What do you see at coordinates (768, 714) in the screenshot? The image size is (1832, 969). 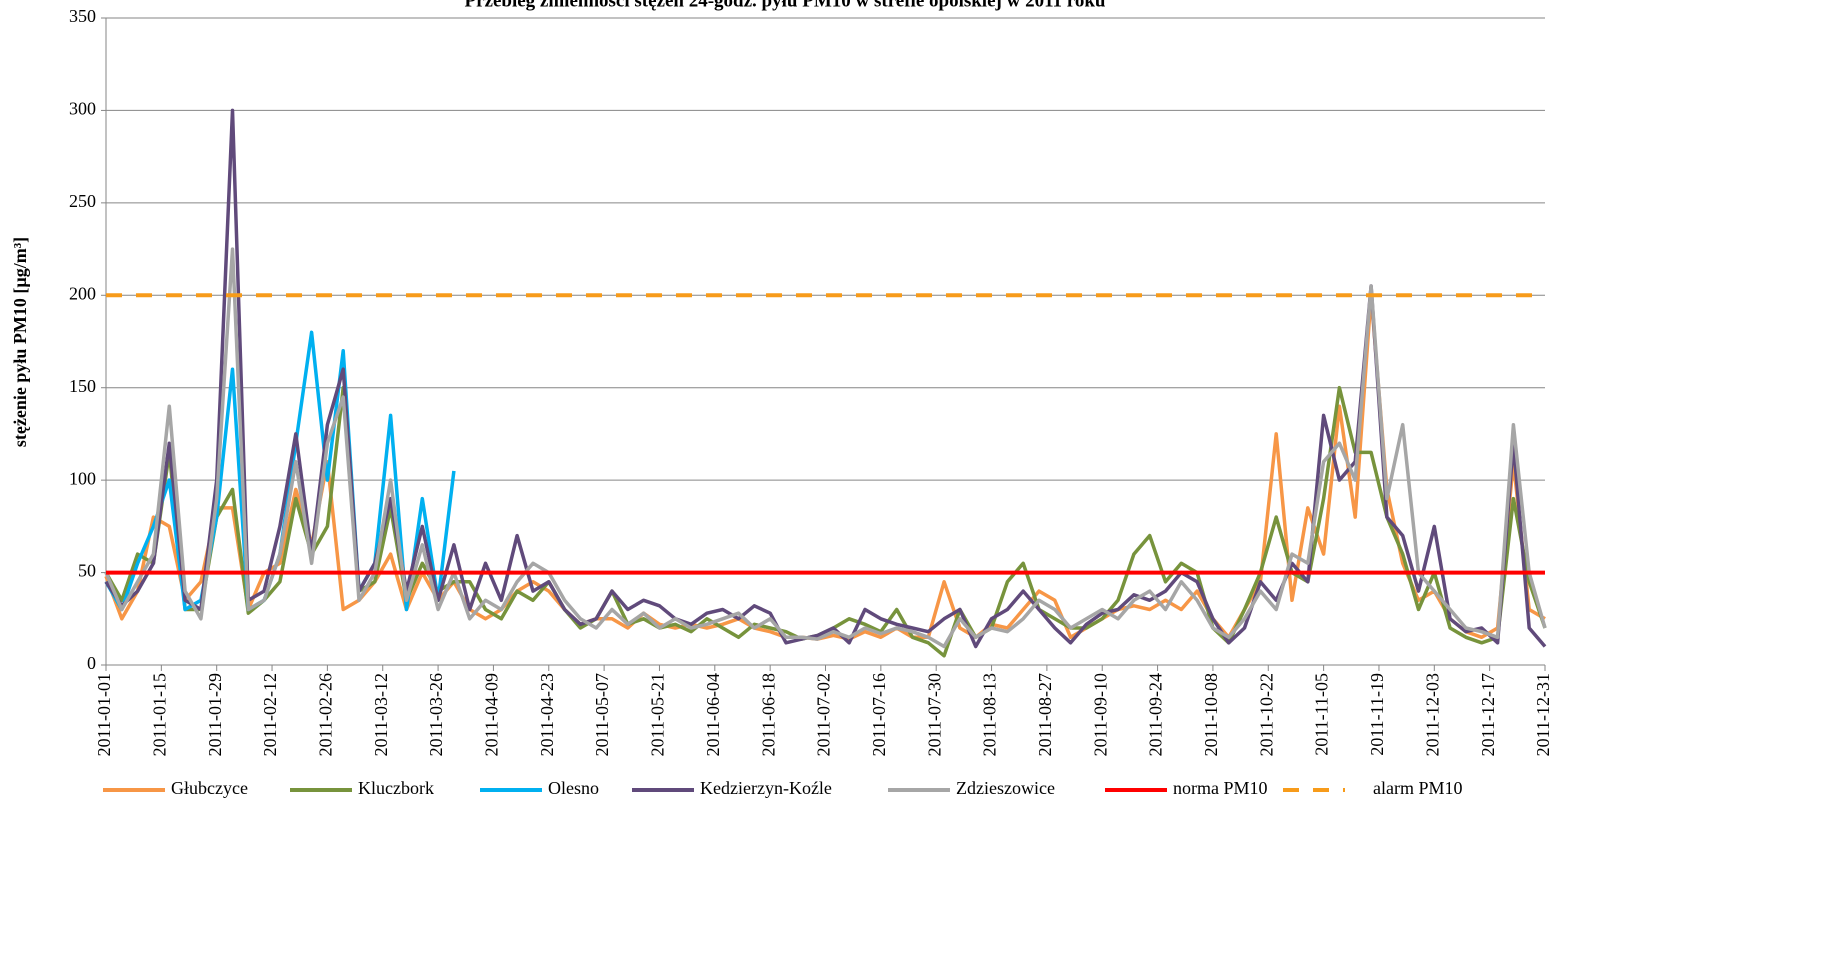 I see `x-tick-label: 2011-06-18` at bounding box center [768, 714].